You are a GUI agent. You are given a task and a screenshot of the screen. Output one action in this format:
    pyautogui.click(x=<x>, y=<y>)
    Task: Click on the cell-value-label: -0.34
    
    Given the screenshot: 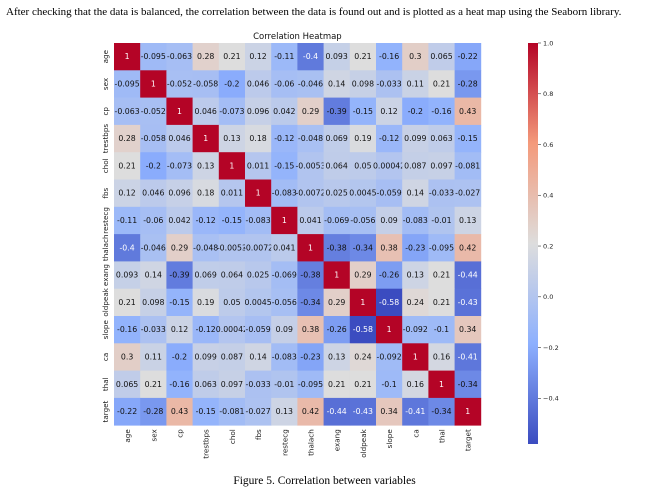 What is the action you would take?
    pyautogui.click(x=441, y=411)
    